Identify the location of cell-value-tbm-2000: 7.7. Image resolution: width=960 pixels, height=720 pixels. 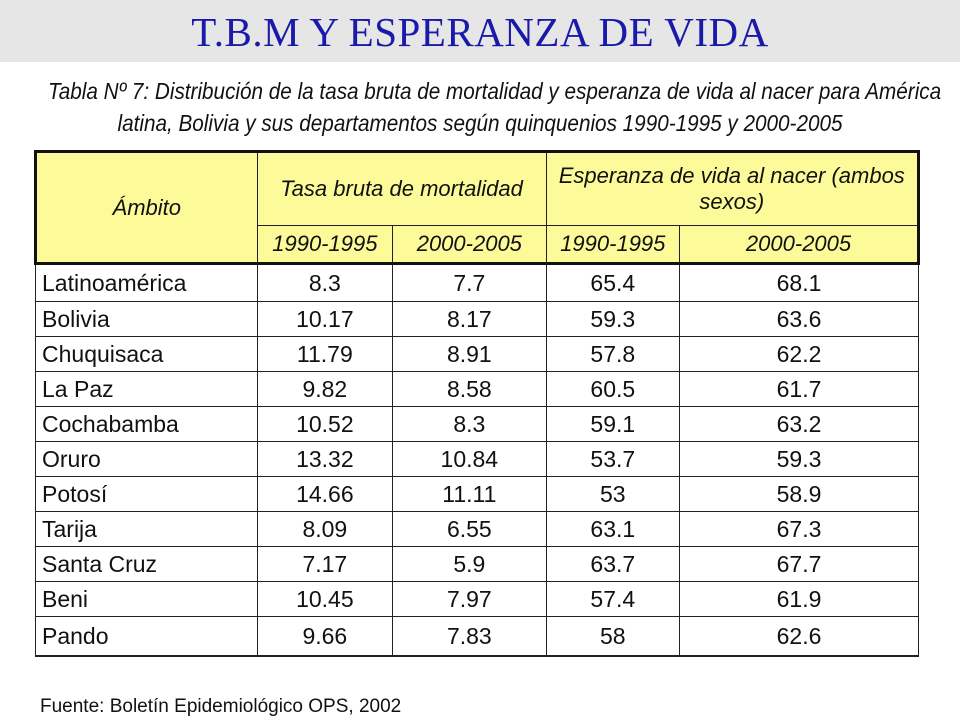
(469, 282).